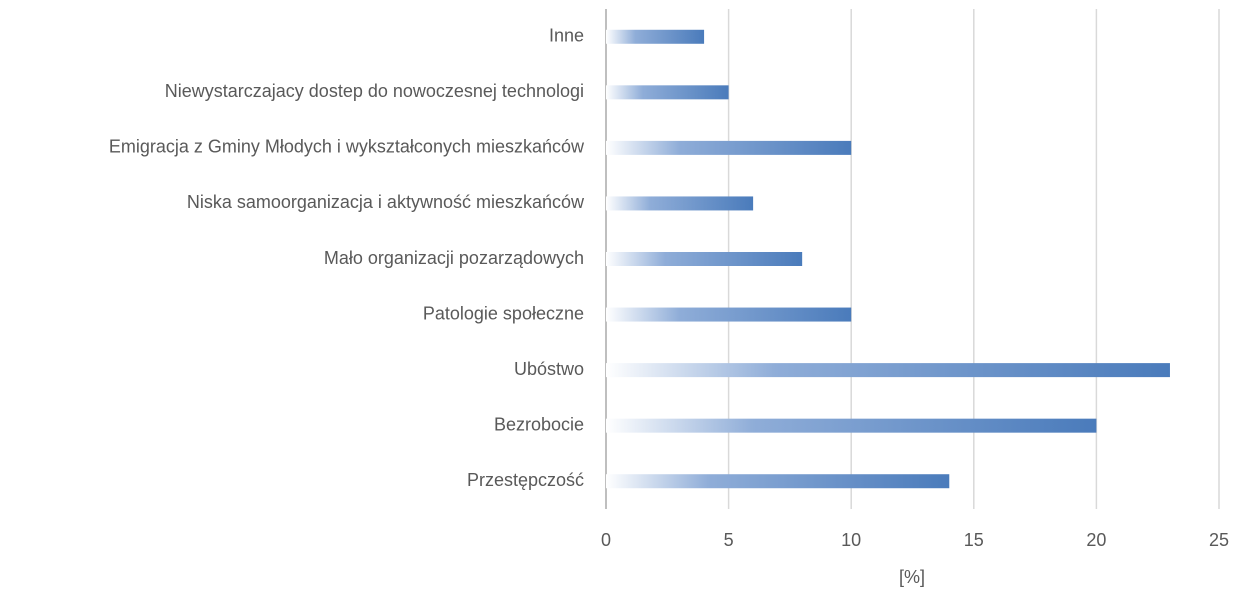  What do you see at coordinates (549, 369) in the screenshot?
I see `y-tick-label: Ubóstwo` at bounding box center [549, 369].